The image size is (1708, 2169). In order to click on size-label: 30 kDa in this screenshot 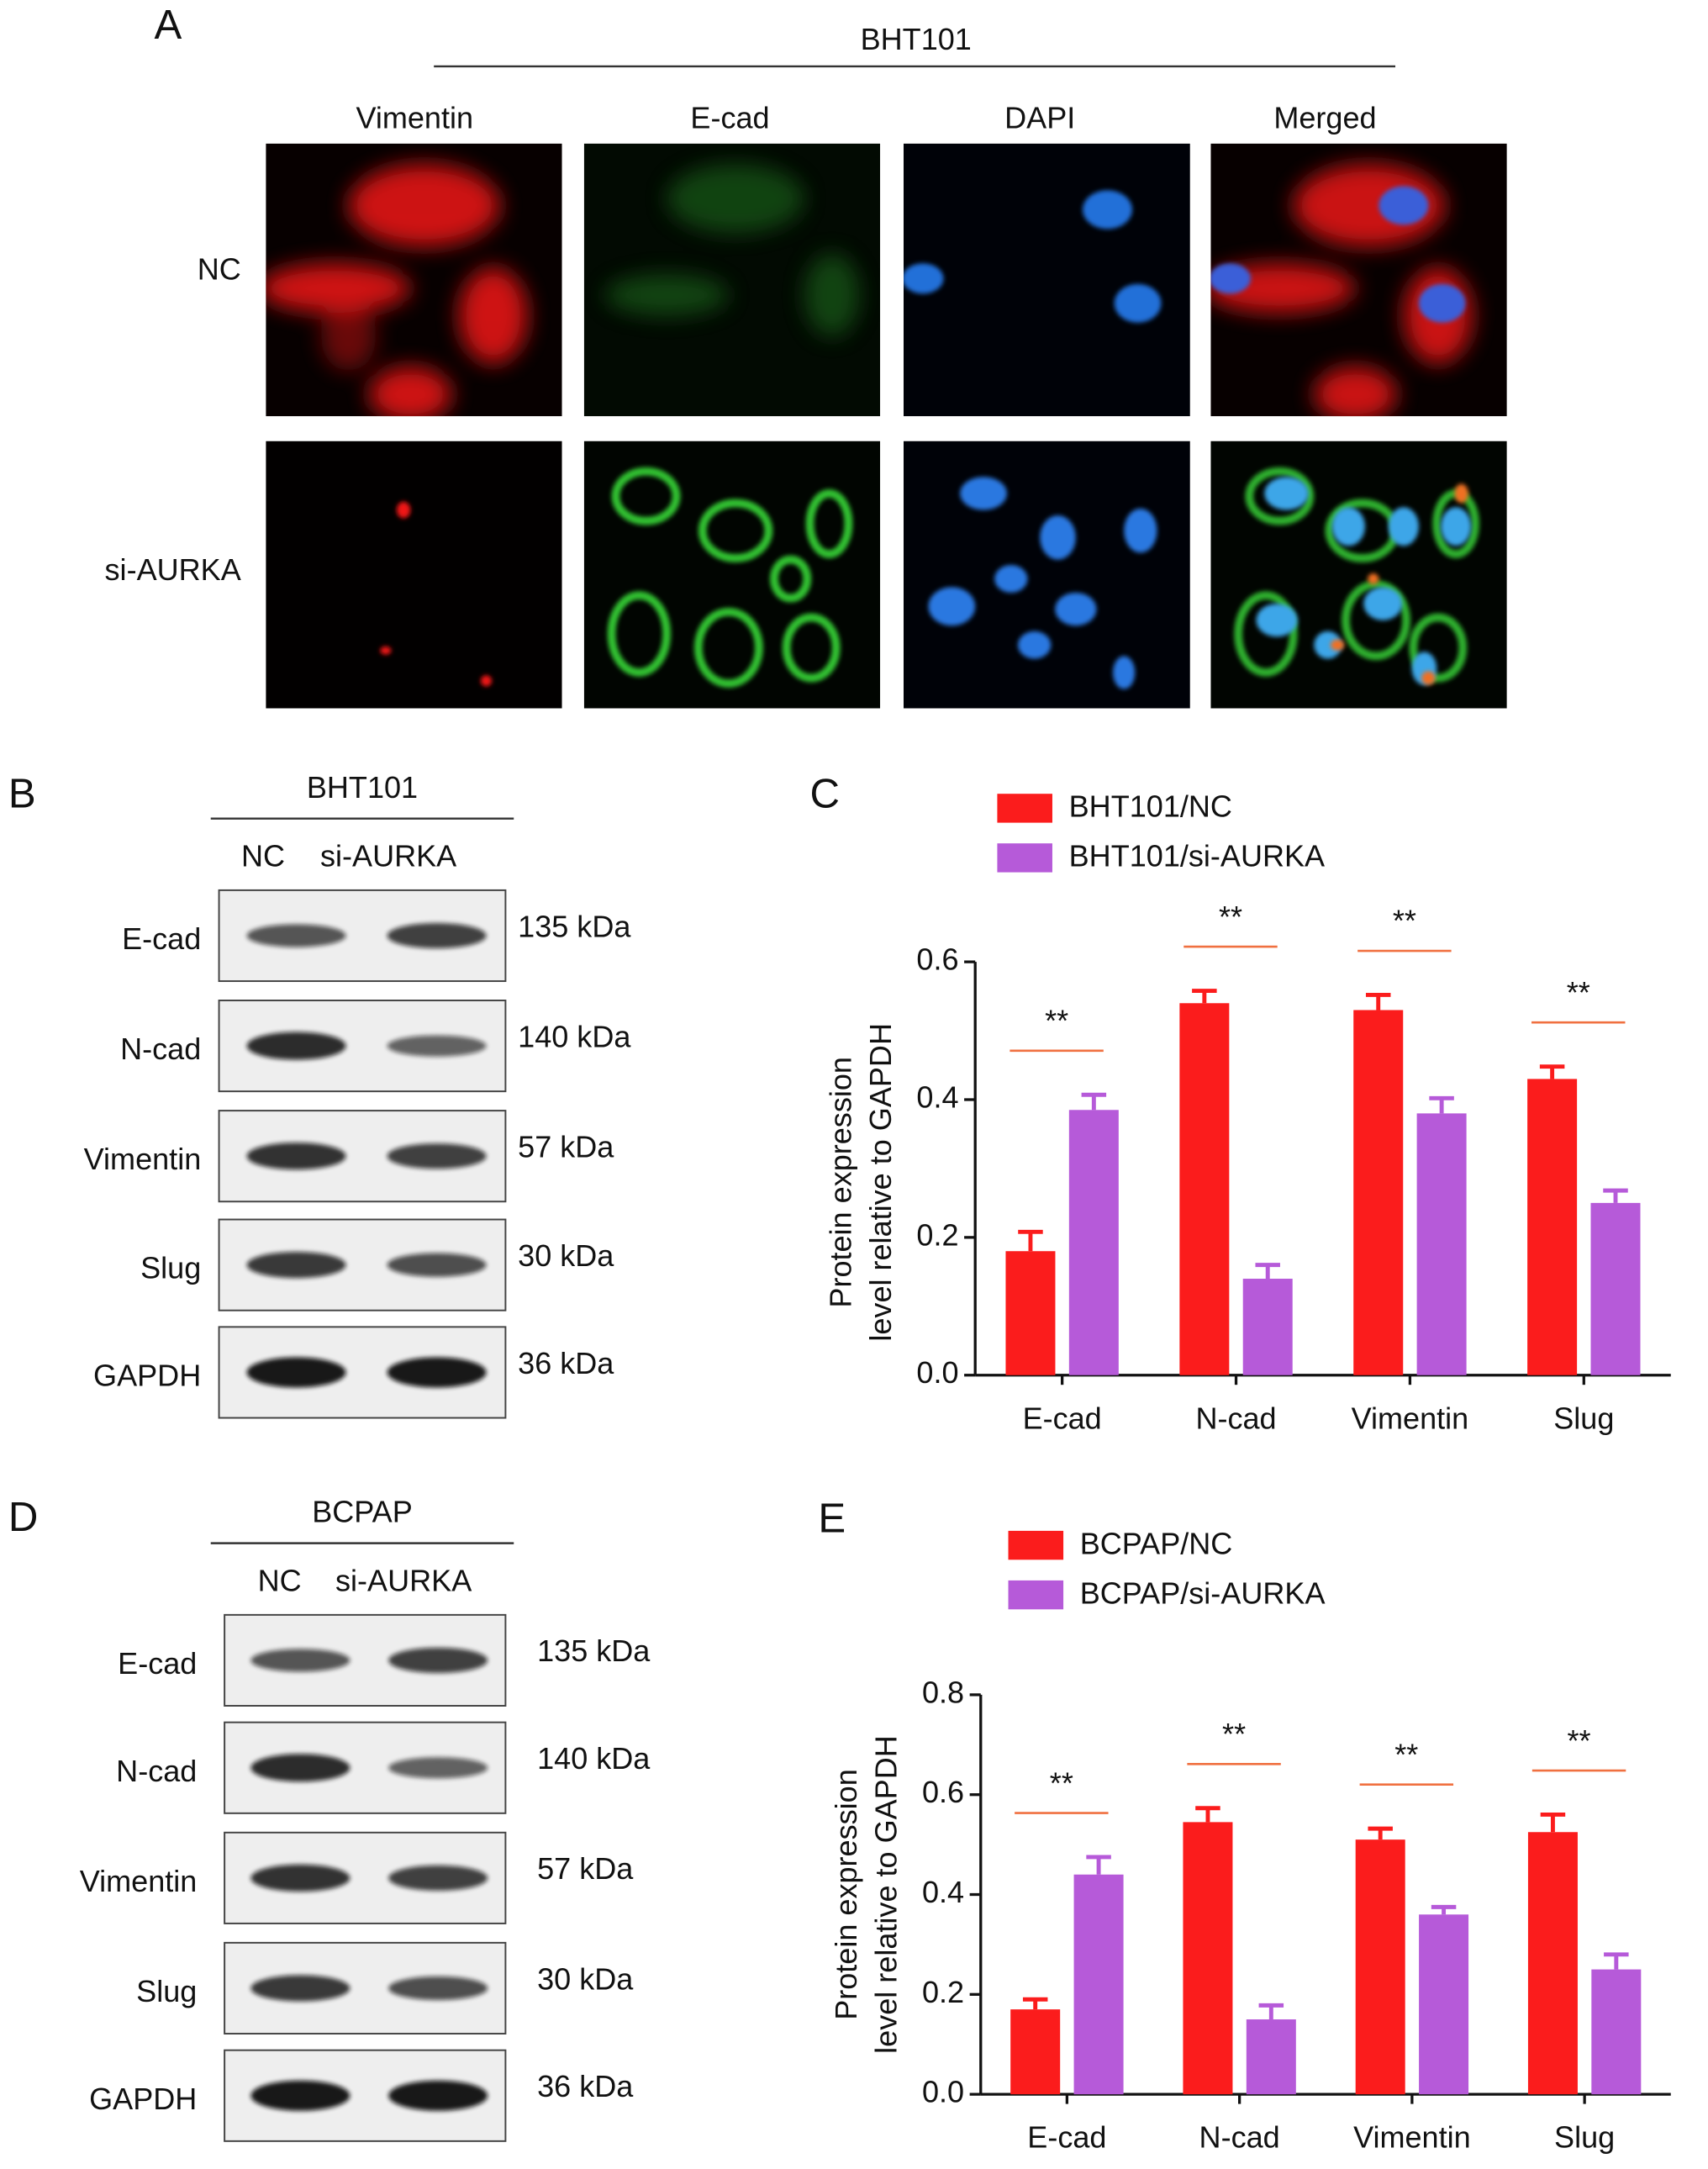, I will do `click(585, 1978)`.